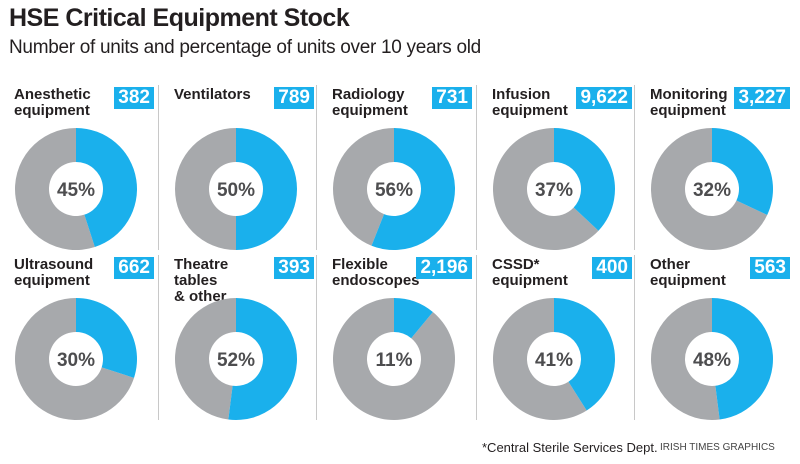 The height and width of the screenshot is (464, 800). I want to click on units-badge: 731, so click(452, 98).